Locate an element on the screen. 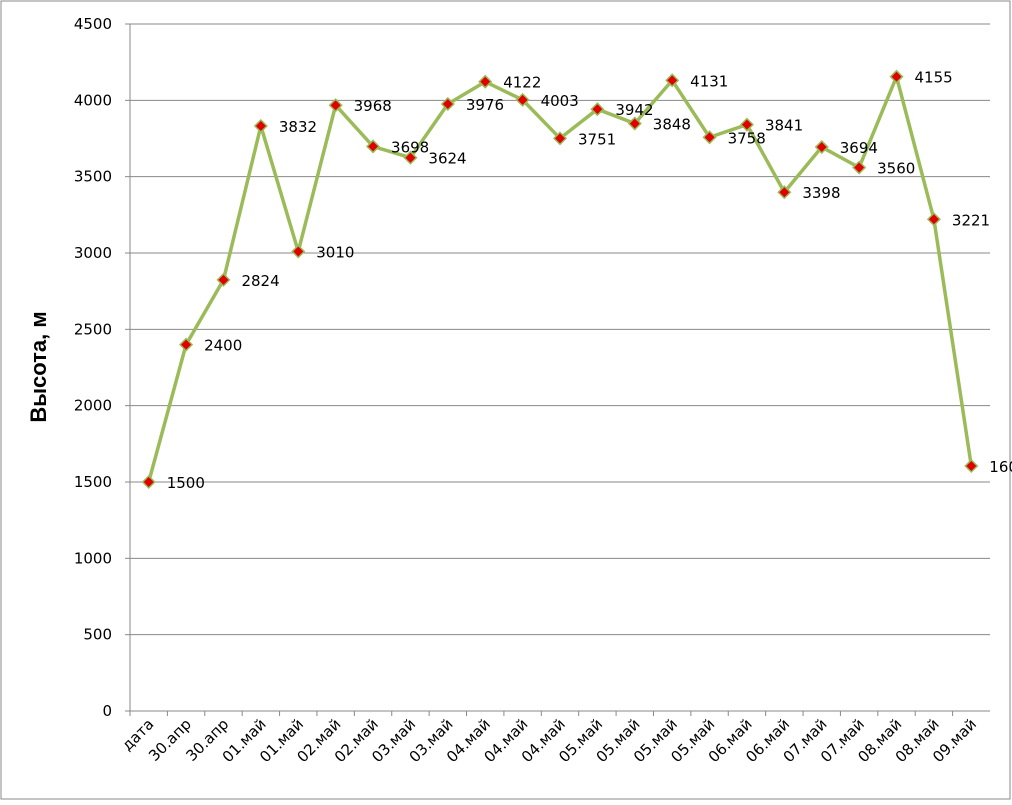  y-tick-label: 1000 is located at coordinates (93, 558).